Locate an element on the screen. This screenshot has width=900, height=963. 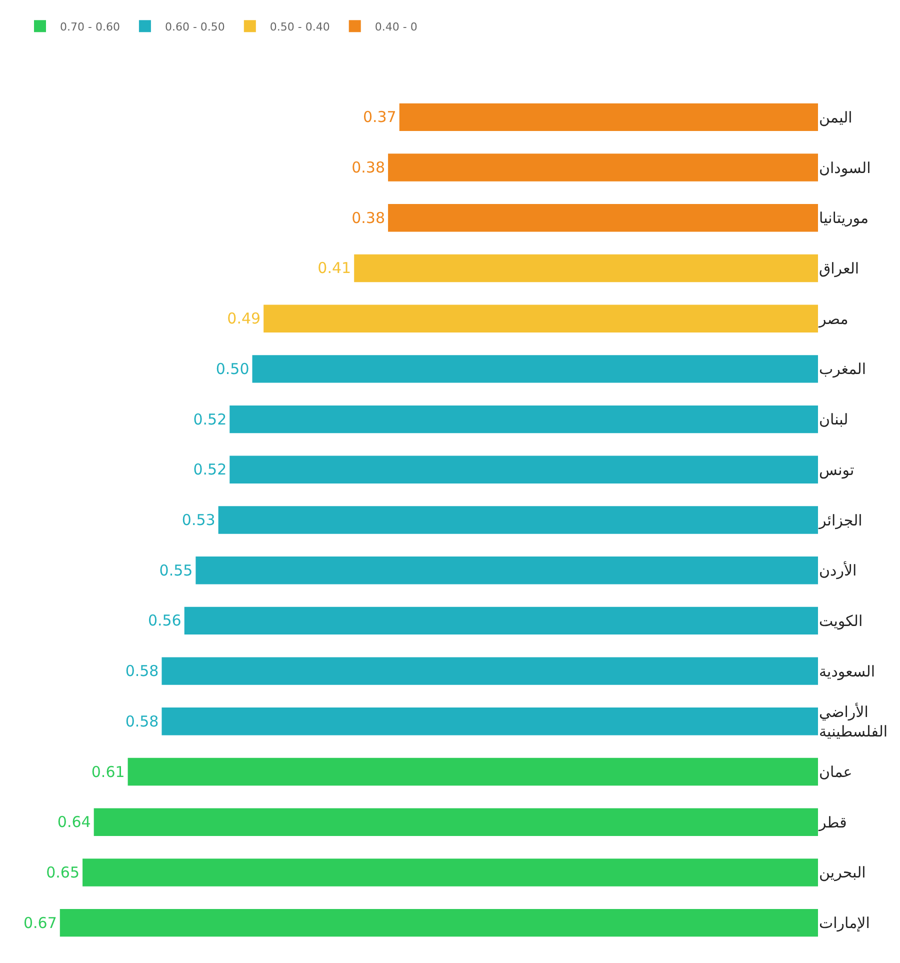
data-label: 0.64 is located at coordinates (74, 822).